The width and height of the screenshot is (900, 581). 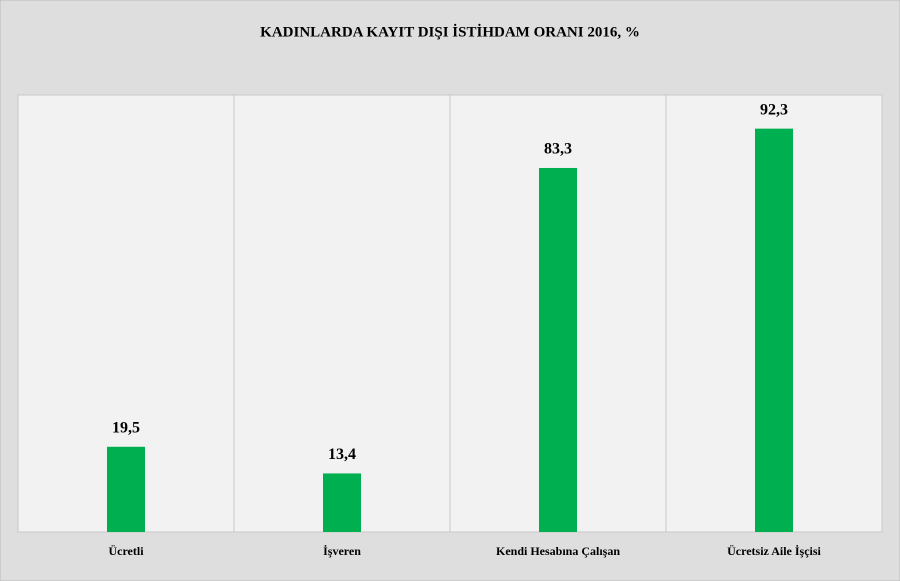 What do you see at coordinates (342, 551) in the screenshot?
I see `x-tick-label: İşveren` at bounding box center [342, 551].